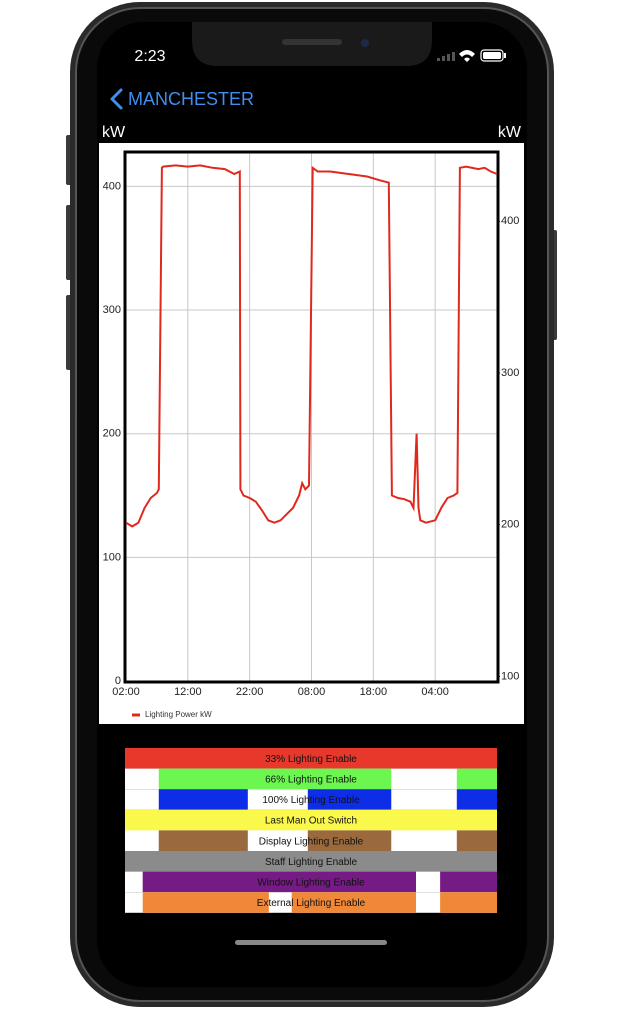  Describe the element at coordinates (510, 525) in the screenshot. I see `y2-tick-label: 200` at that location.